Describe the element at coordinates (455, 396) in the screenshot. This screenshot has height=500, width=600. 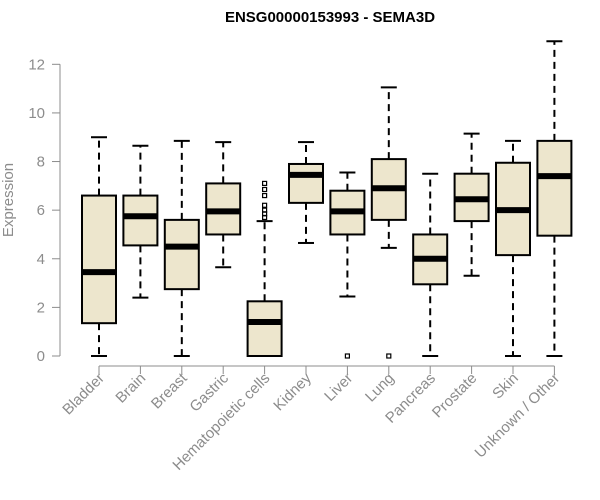
I see `x-tick-label: Prostate` at that location.